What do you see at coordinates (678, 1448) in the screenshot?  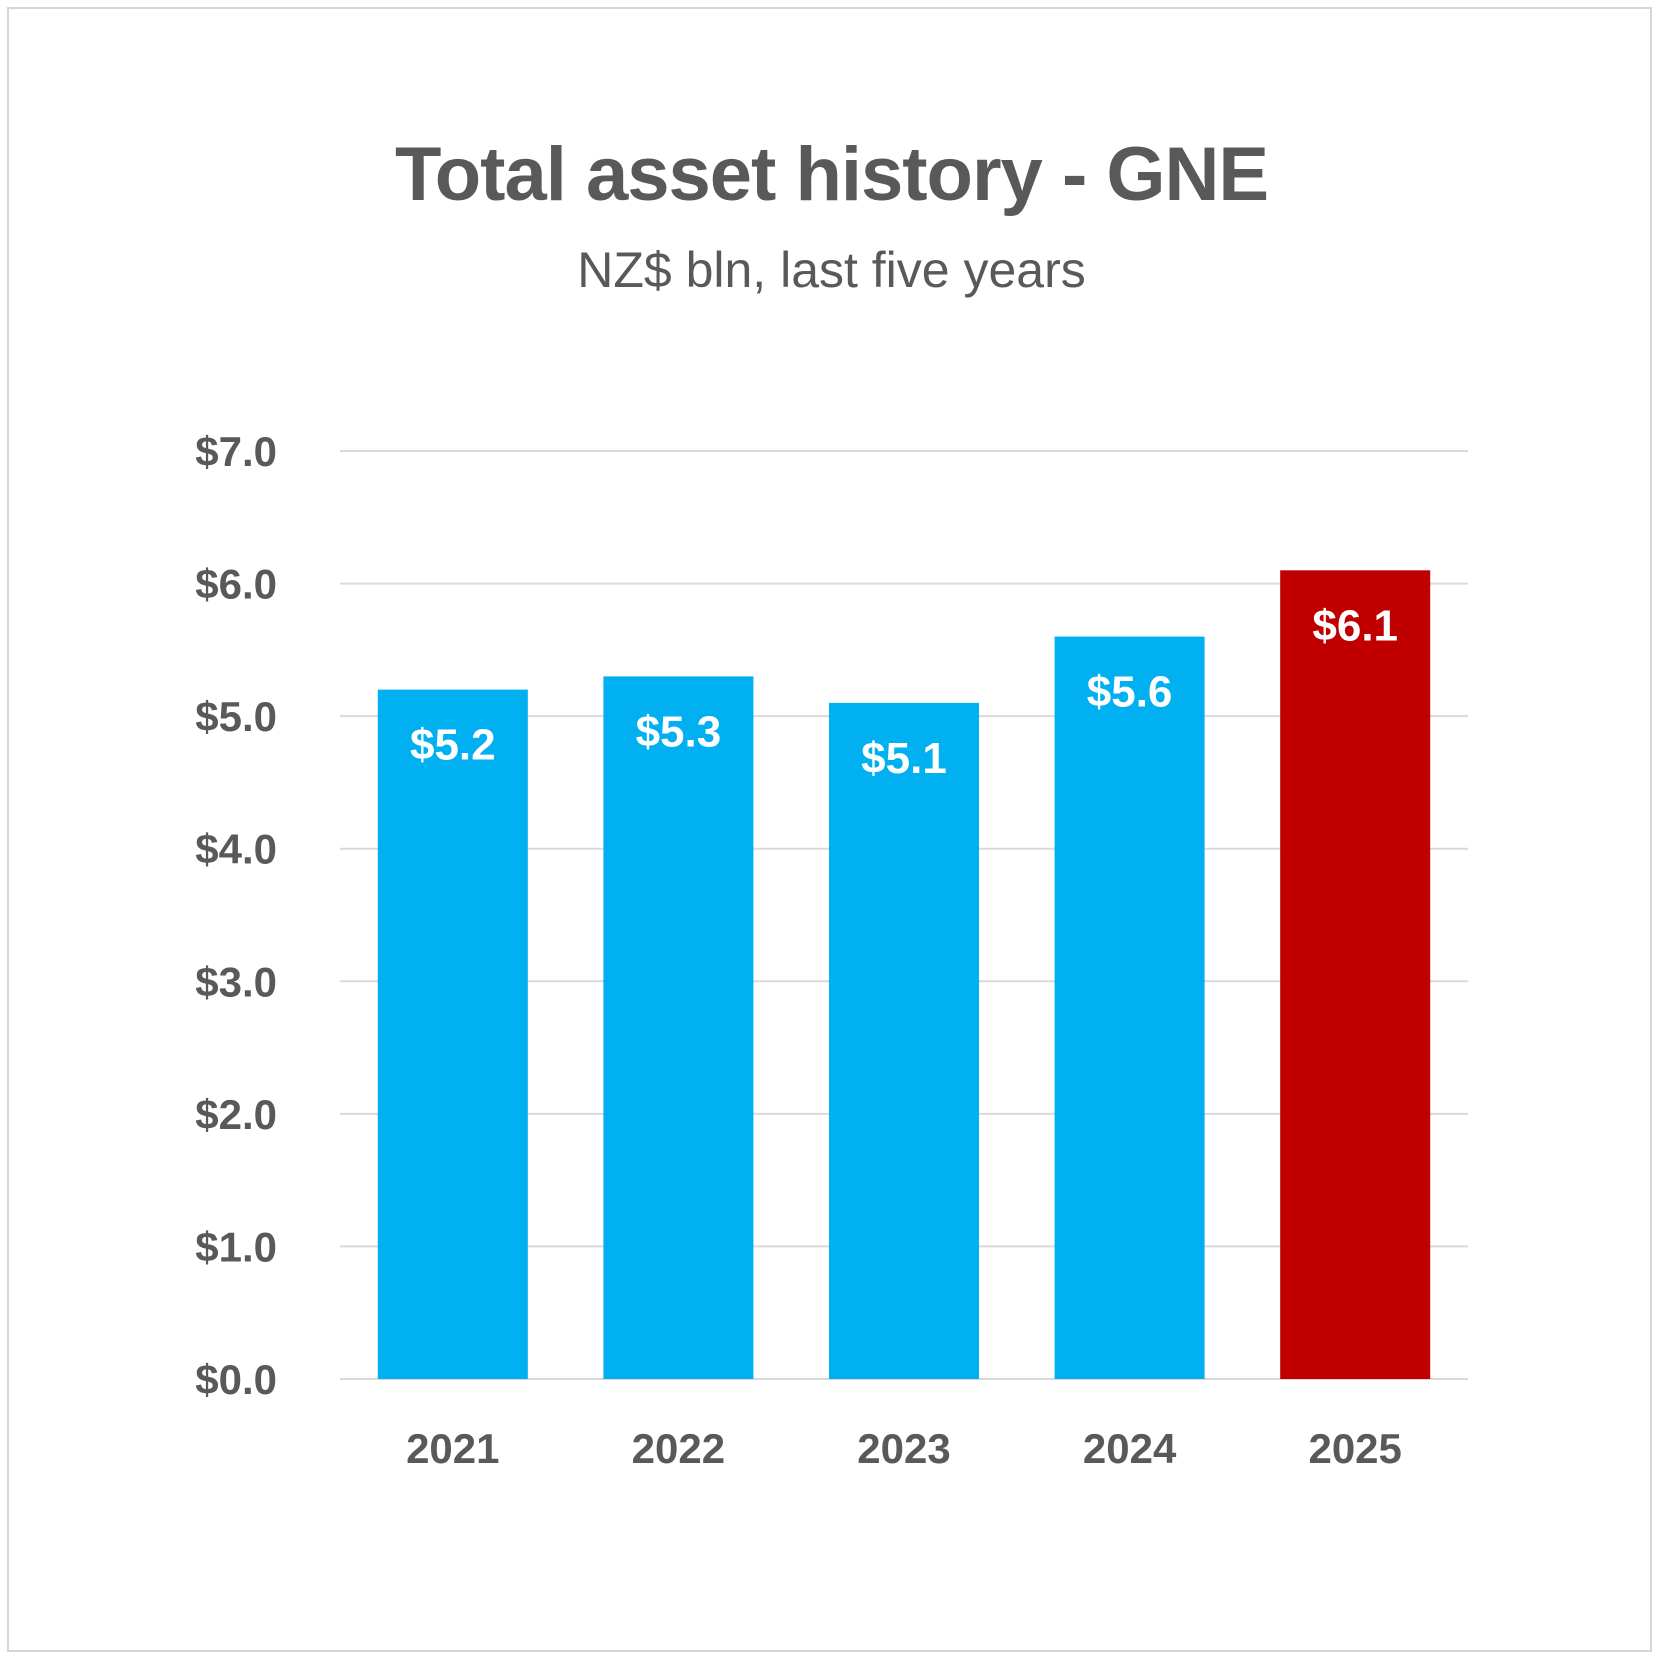 I see `x-tick-label: 2022` at bounding box center [678, 1448].